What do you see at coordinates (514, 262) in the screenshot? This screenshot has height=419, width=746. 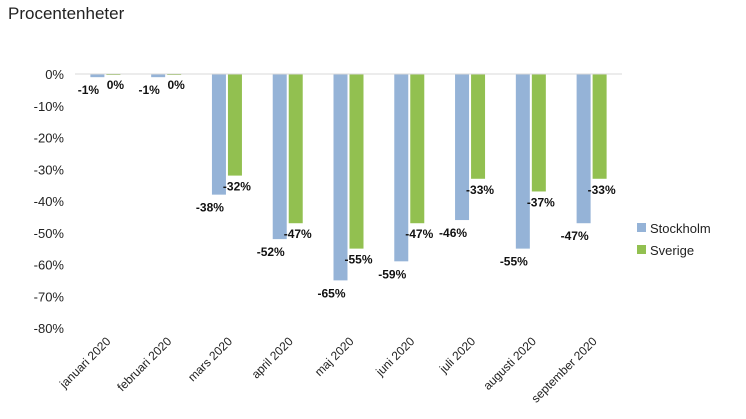 I see `data-label-stockholm-7: -55%` at bounding box center [514, 262].